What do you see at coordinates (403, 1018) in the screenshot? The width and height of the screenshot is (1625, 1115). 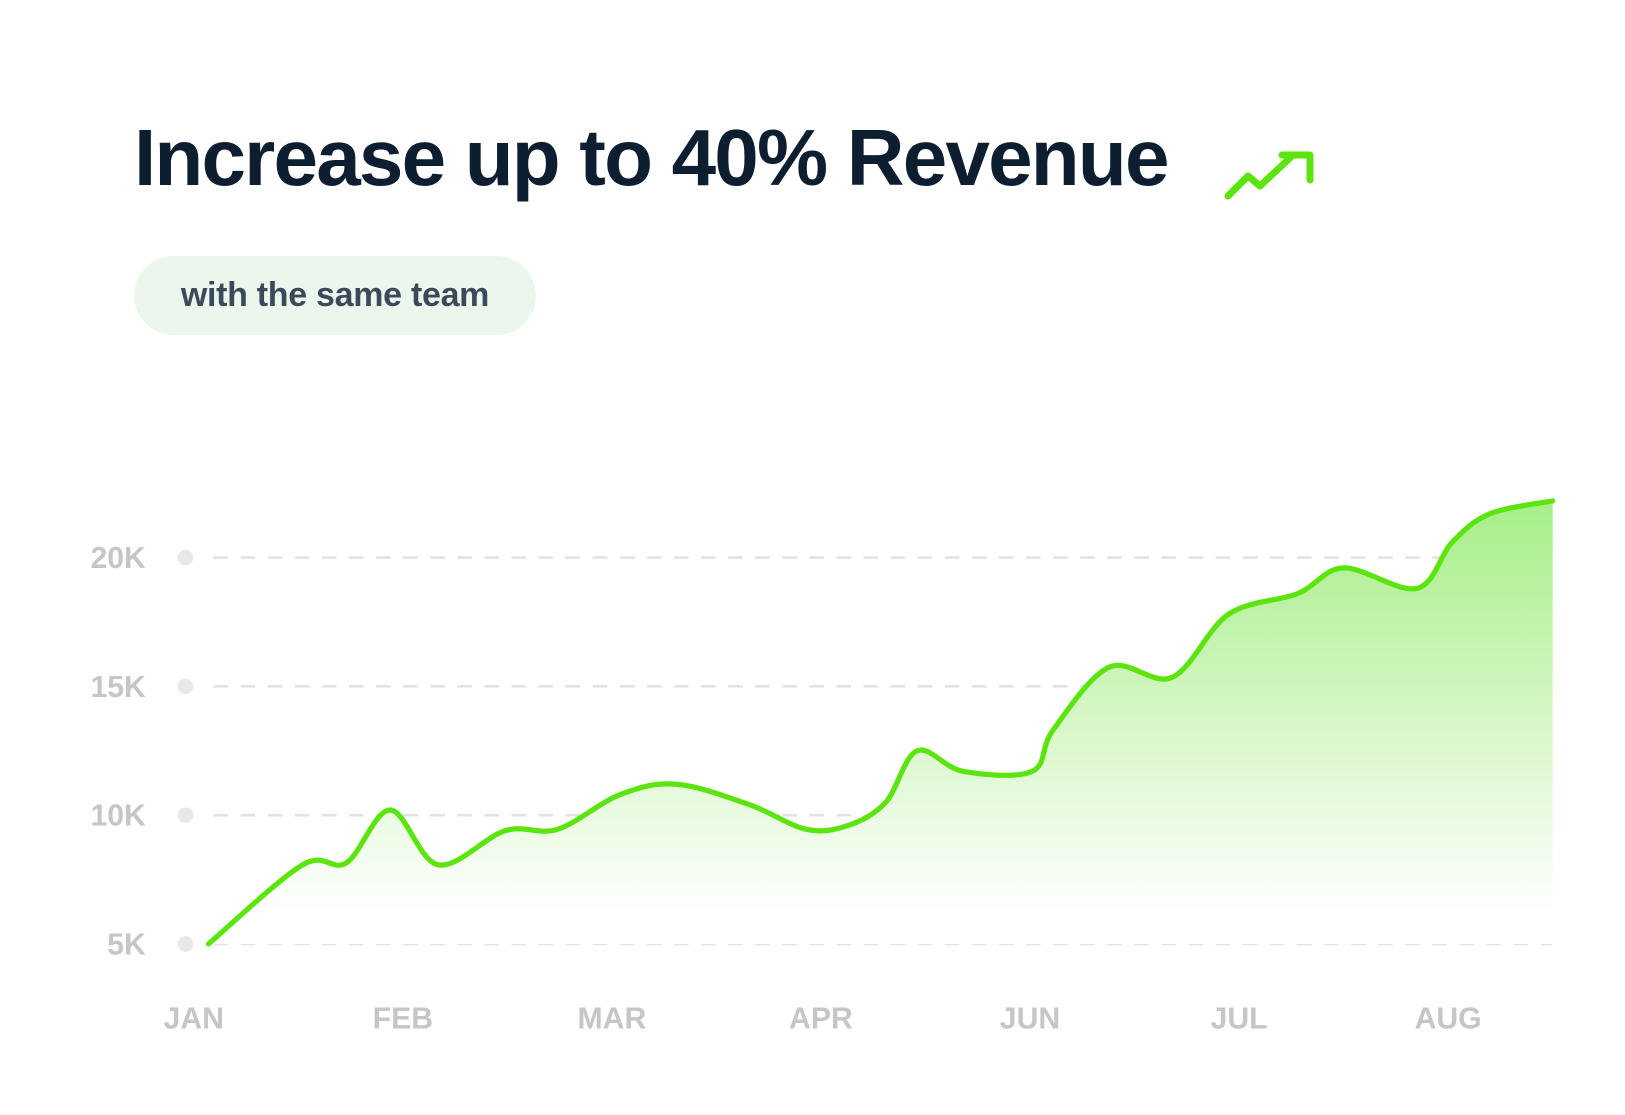 I see `x-tick-label: FEB` at bounding box center [403, 1018].